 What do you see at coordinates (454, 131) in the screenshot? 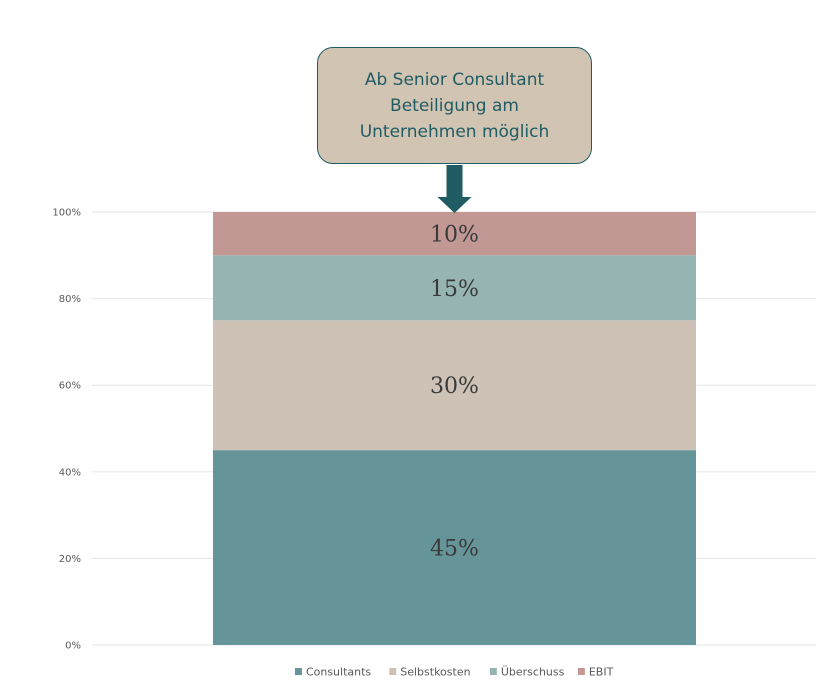
I see `callout-line-3: Unternehmen möglich` at bounding box center [454, 131].